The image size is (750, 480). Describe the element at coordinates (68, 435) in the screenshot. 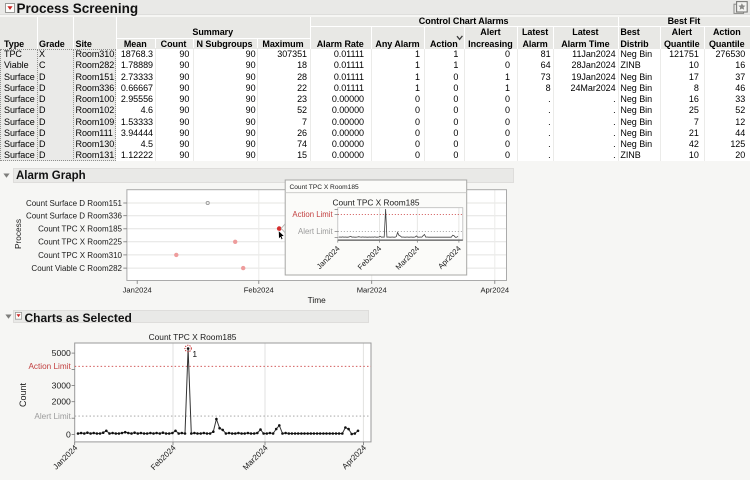

I see `svg-text: 0` at that location.